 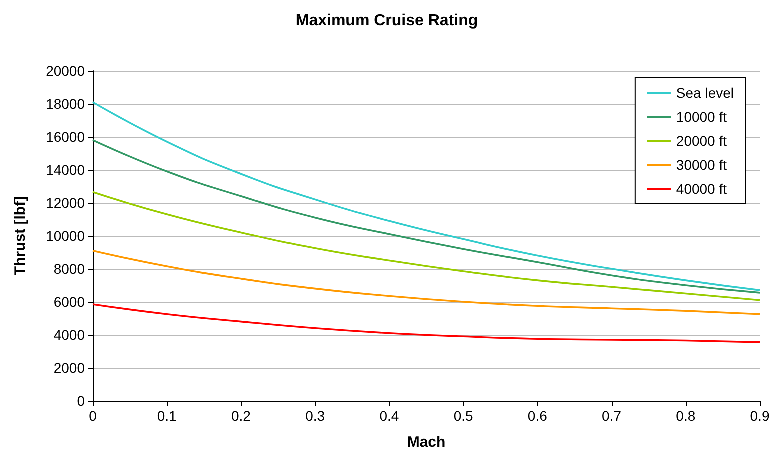 What do you see at coordinates (70, 368) in the screenshot?
I see `y-tick-label: 2000` at bounding box center [70, 368].